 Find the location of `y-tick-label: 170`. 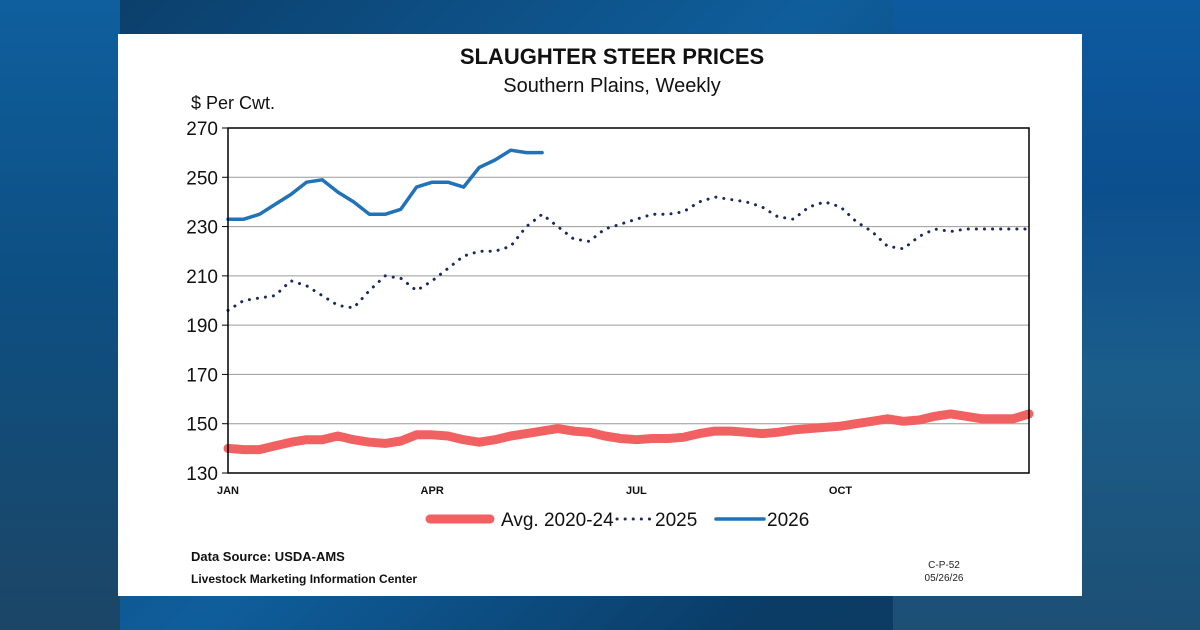

y-tick-label: 170 is located at coordinates (202, 375).